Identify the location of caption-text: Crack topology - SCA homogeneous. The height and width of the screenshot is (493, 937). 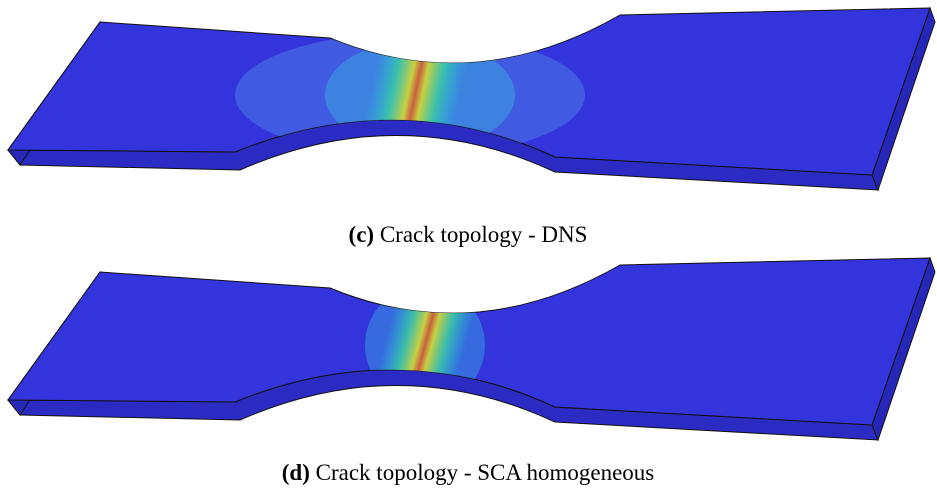
(485, 472).